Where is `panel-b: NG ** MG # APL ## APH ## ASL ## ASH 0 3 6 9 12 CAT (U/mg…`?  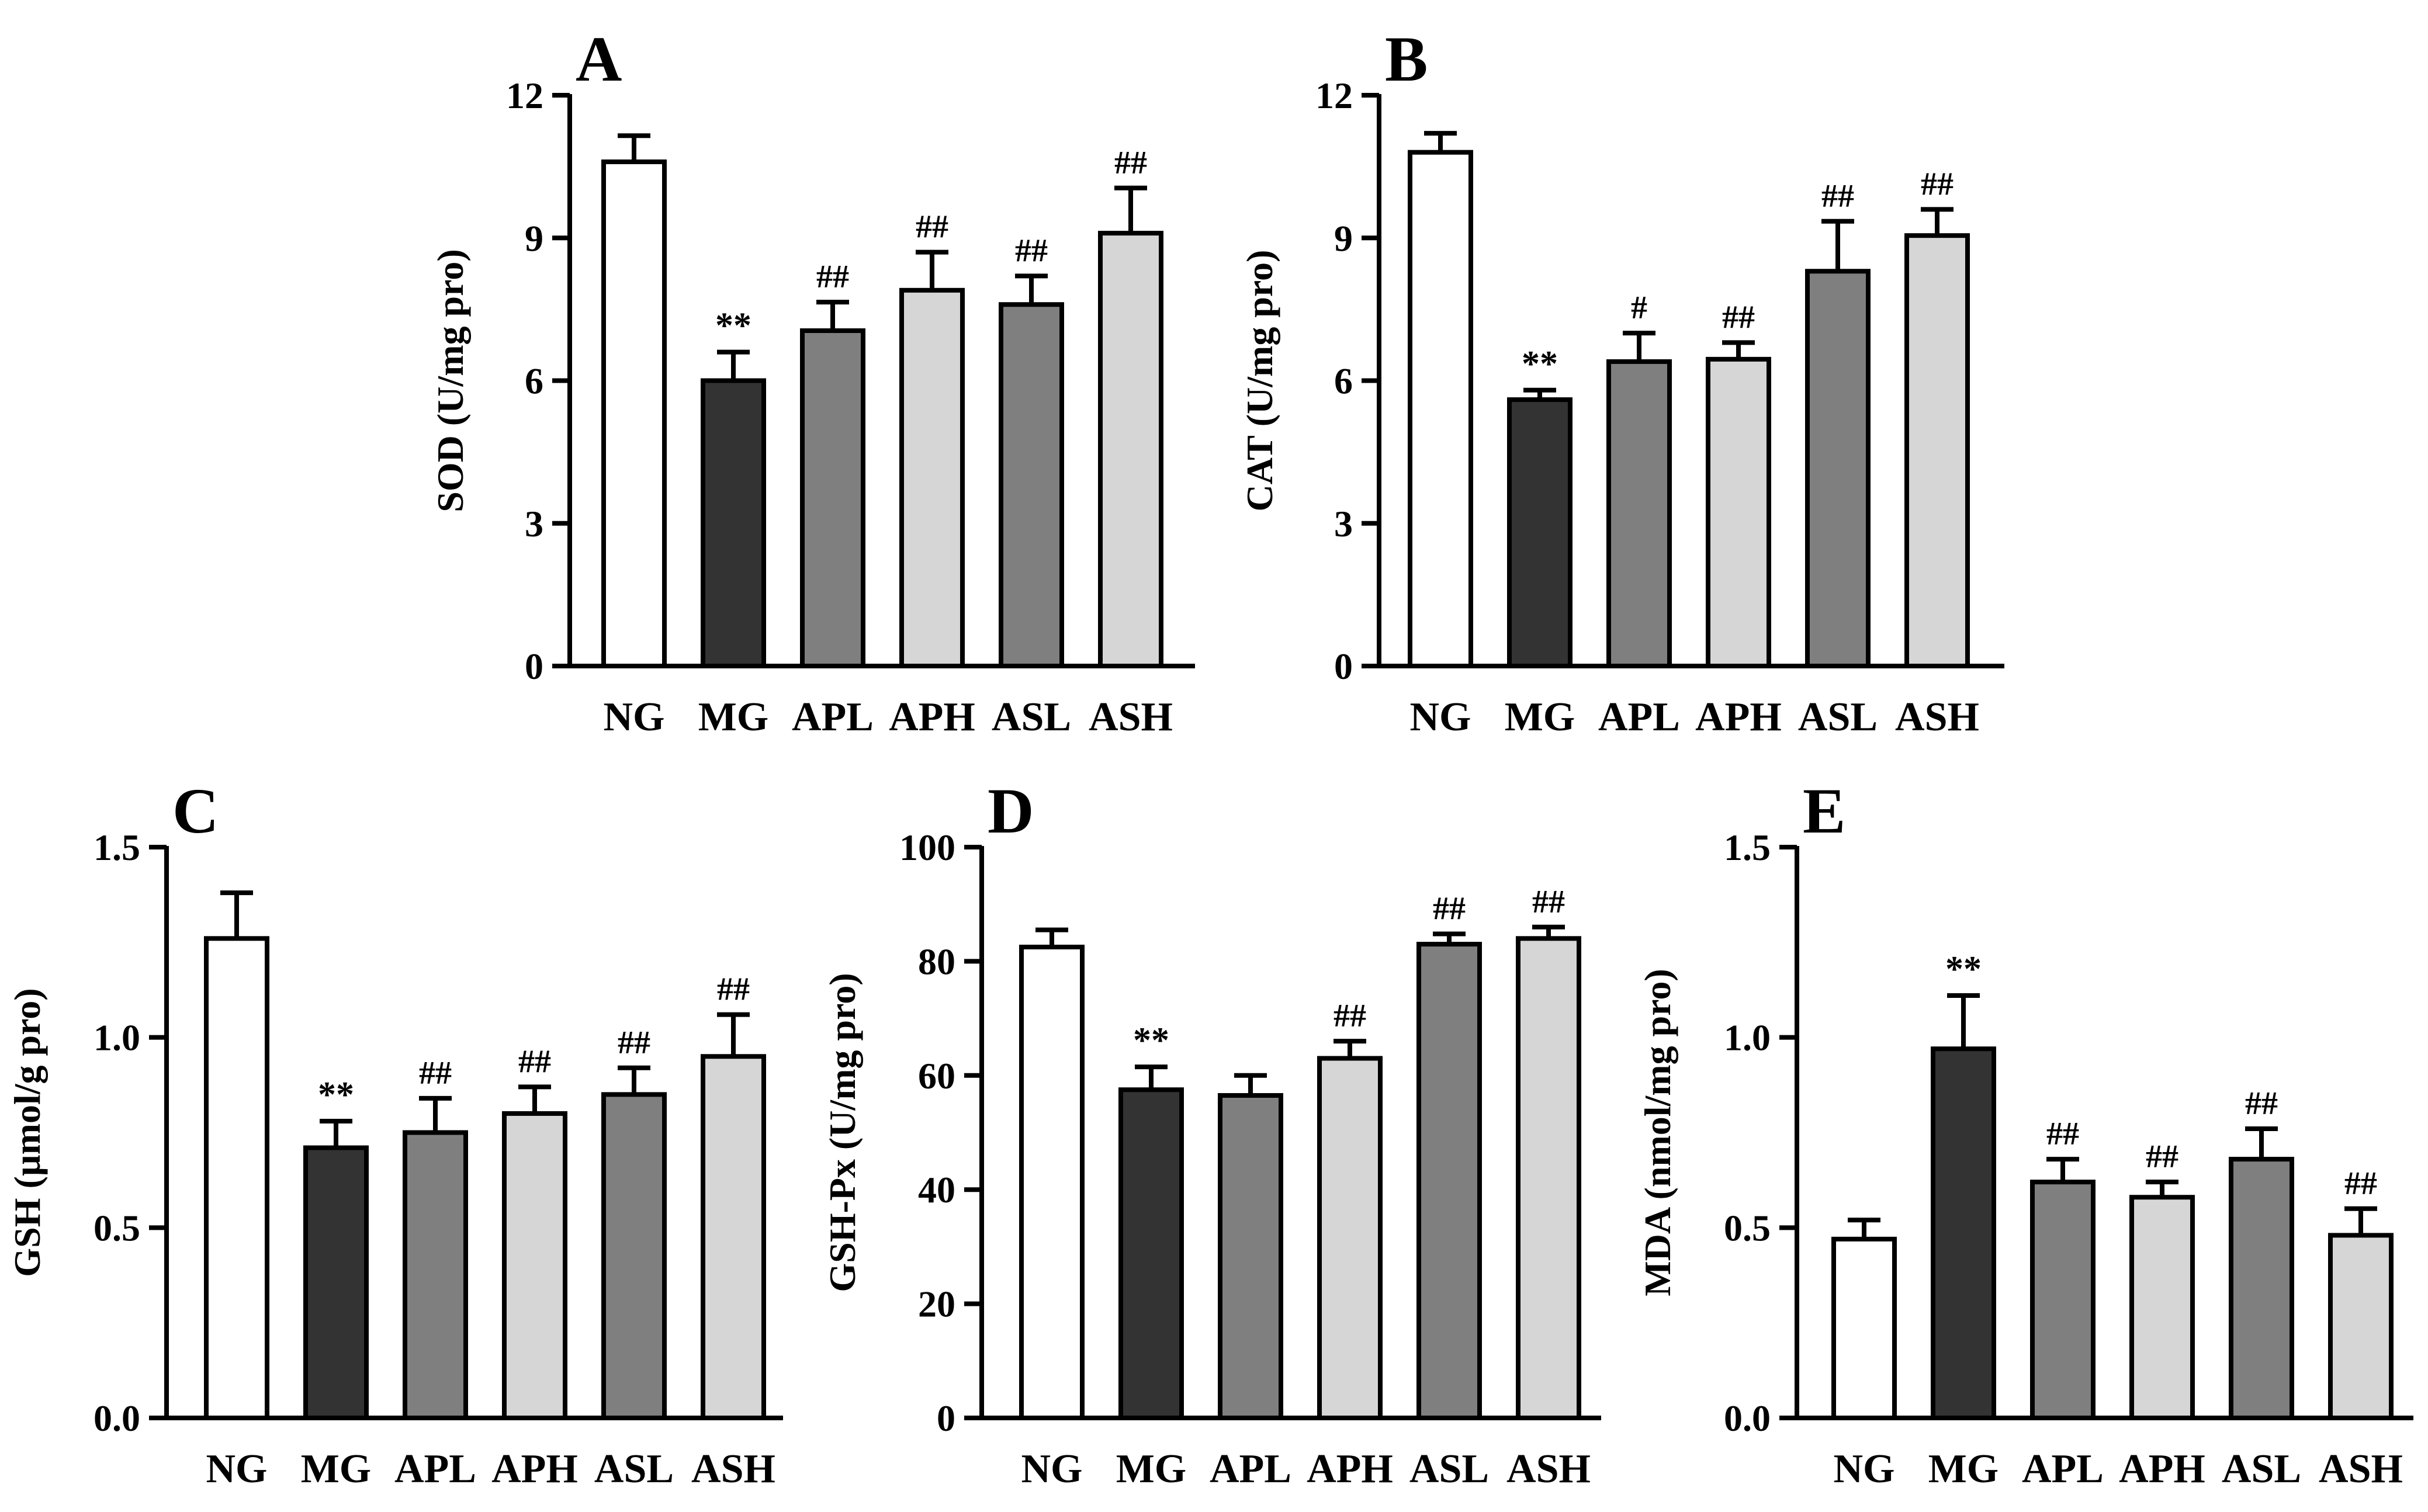
panel-b: NG ** MG # APL ## APH ## ASL ## ASH 0 3 6 9 12 CAT (U/mg… is located at coordinates (1622, 382).